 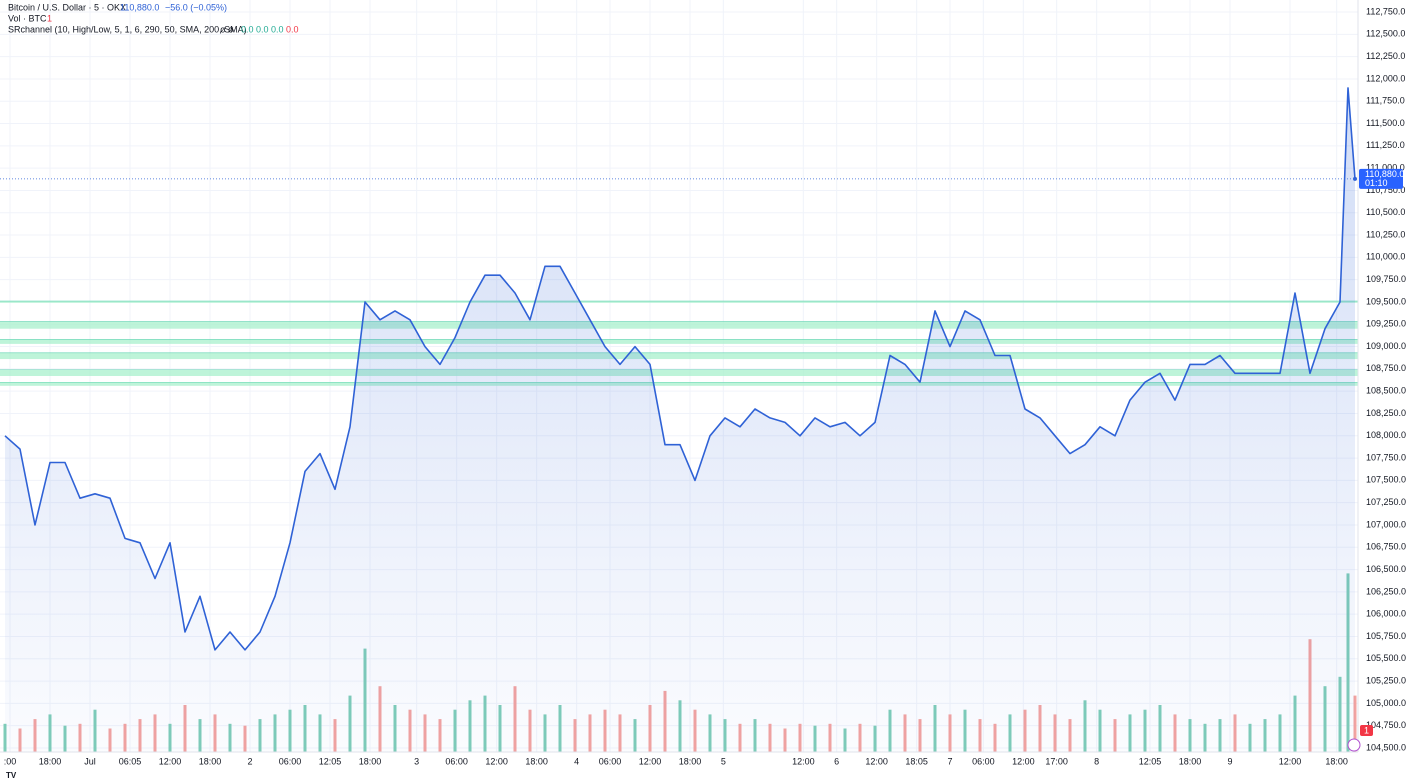 I want to click on y-tick-label: 107,250.0, so click(x=1386, y=502).